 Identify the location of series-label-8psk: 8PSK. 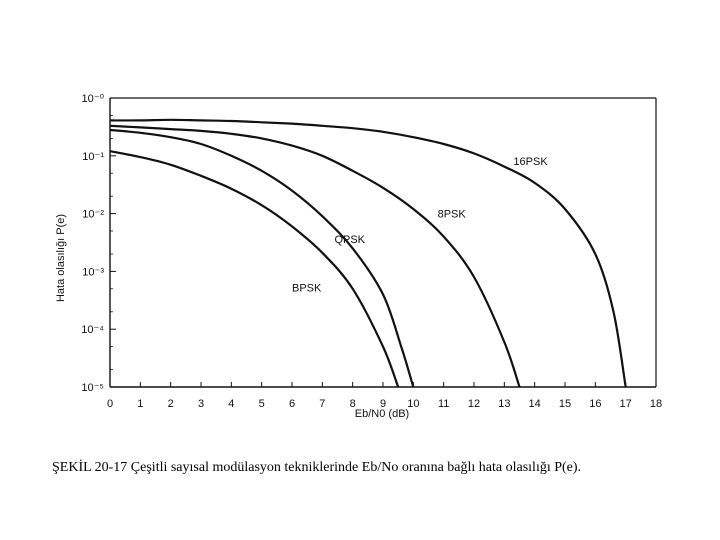
(452, 215).